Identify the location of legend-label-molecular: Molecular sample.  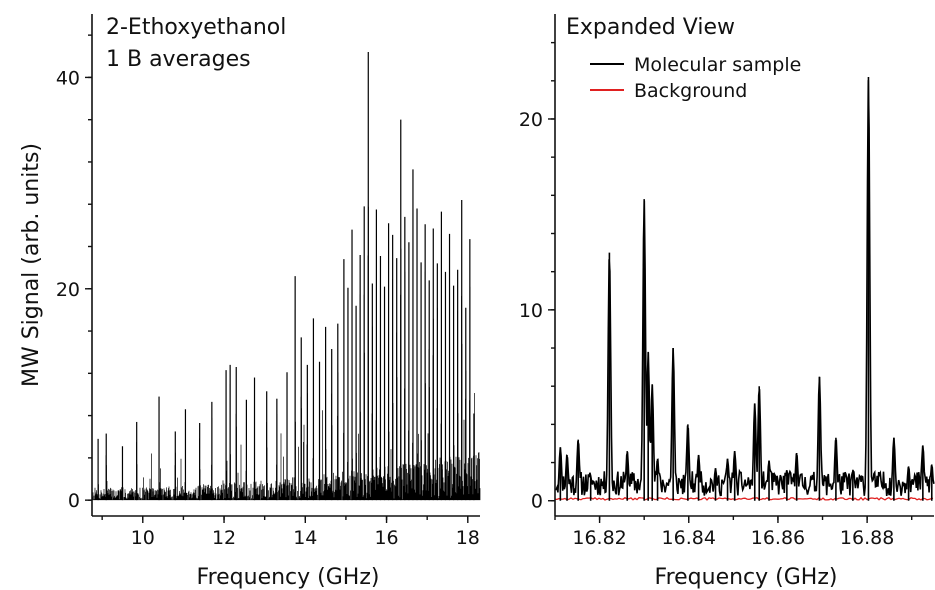
(717, 65).